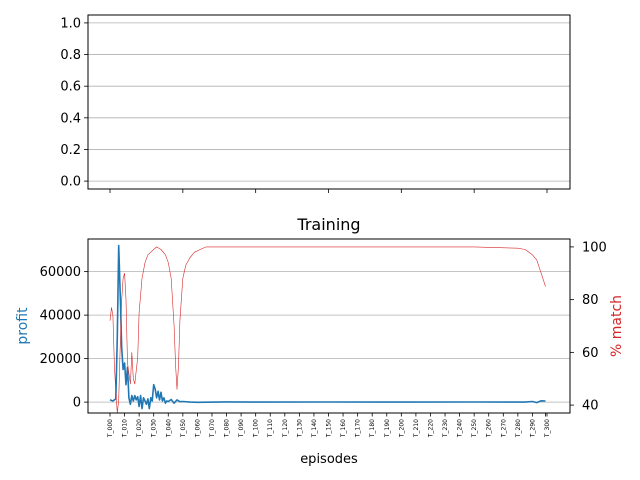 This screenshot has height=480, width=640. What do you see at coordinates (168, 428) in the screenshot?
I see `bottom-x-tick-label: T_040` at bounding box center [168, 428].